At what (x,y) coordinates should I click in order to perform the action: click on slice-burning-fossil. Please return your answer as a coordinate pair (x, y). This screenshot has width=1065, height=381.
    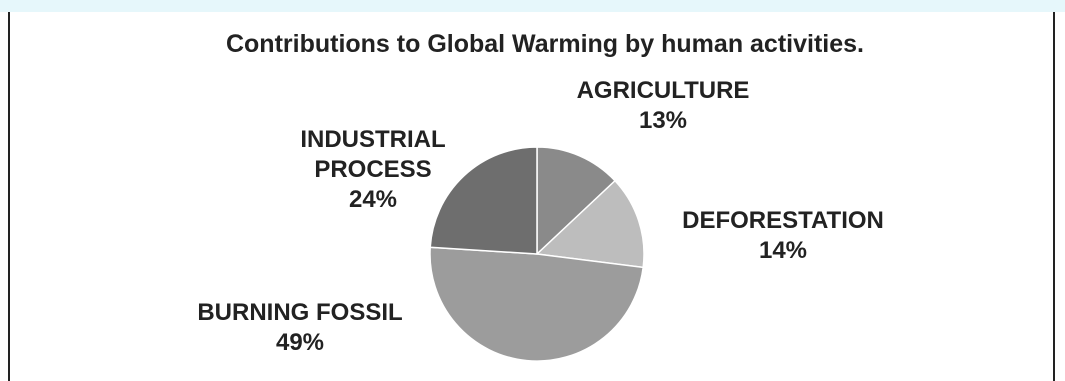
    Looking at the image, I should click on (536, 304).